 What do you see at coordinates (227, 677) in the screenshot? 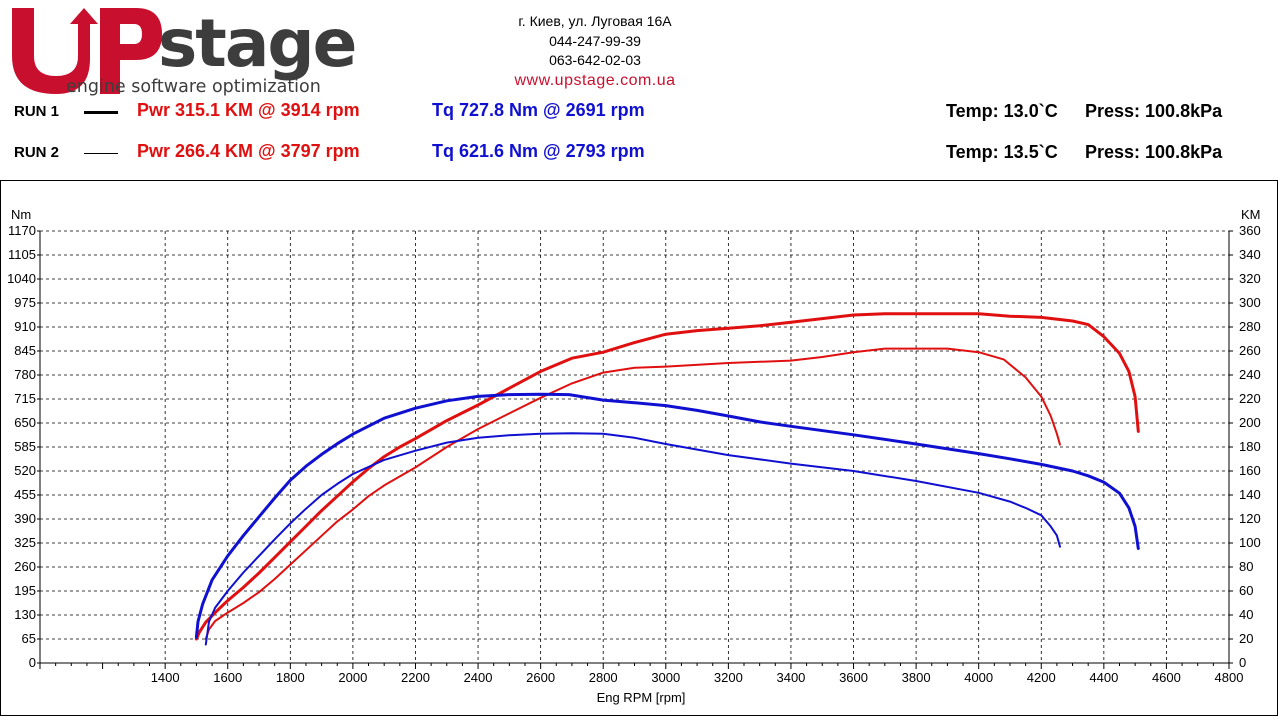
I see `x-tick-label: 1600` at bounding box center [227, 677].